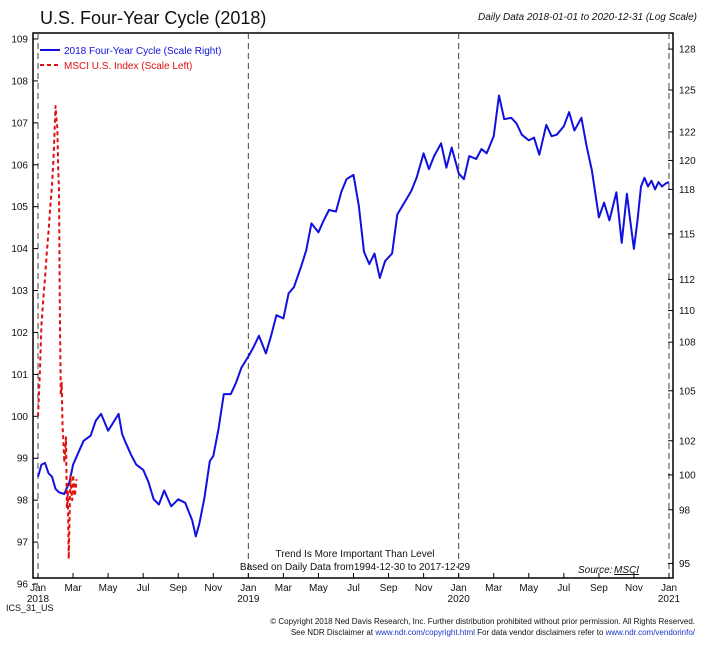  What do you see at coordinates (424, 588) in the screenshot?
I see `x-tick-label-11: Nov` at bounding box center [424, 588].